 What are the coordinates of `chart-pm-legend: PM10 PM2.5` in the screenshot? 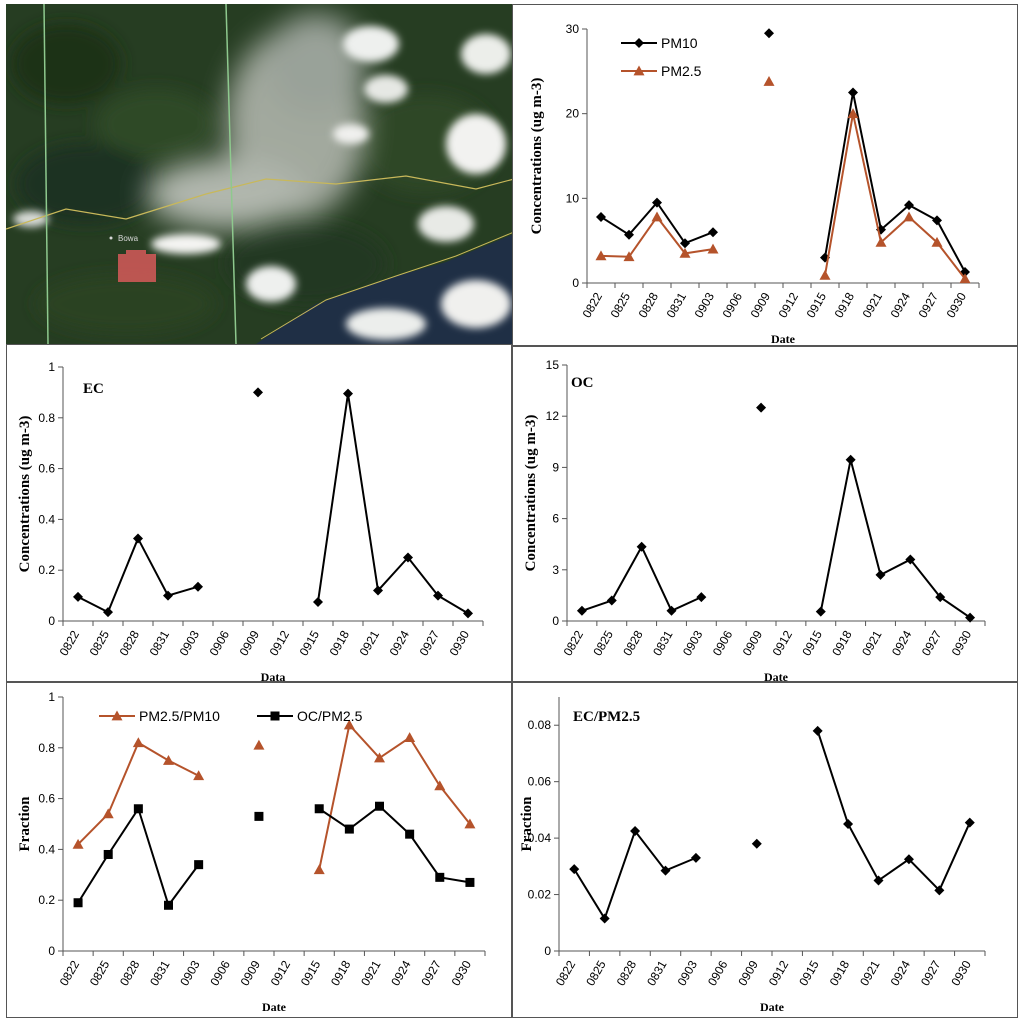 It's located at (661, 57).